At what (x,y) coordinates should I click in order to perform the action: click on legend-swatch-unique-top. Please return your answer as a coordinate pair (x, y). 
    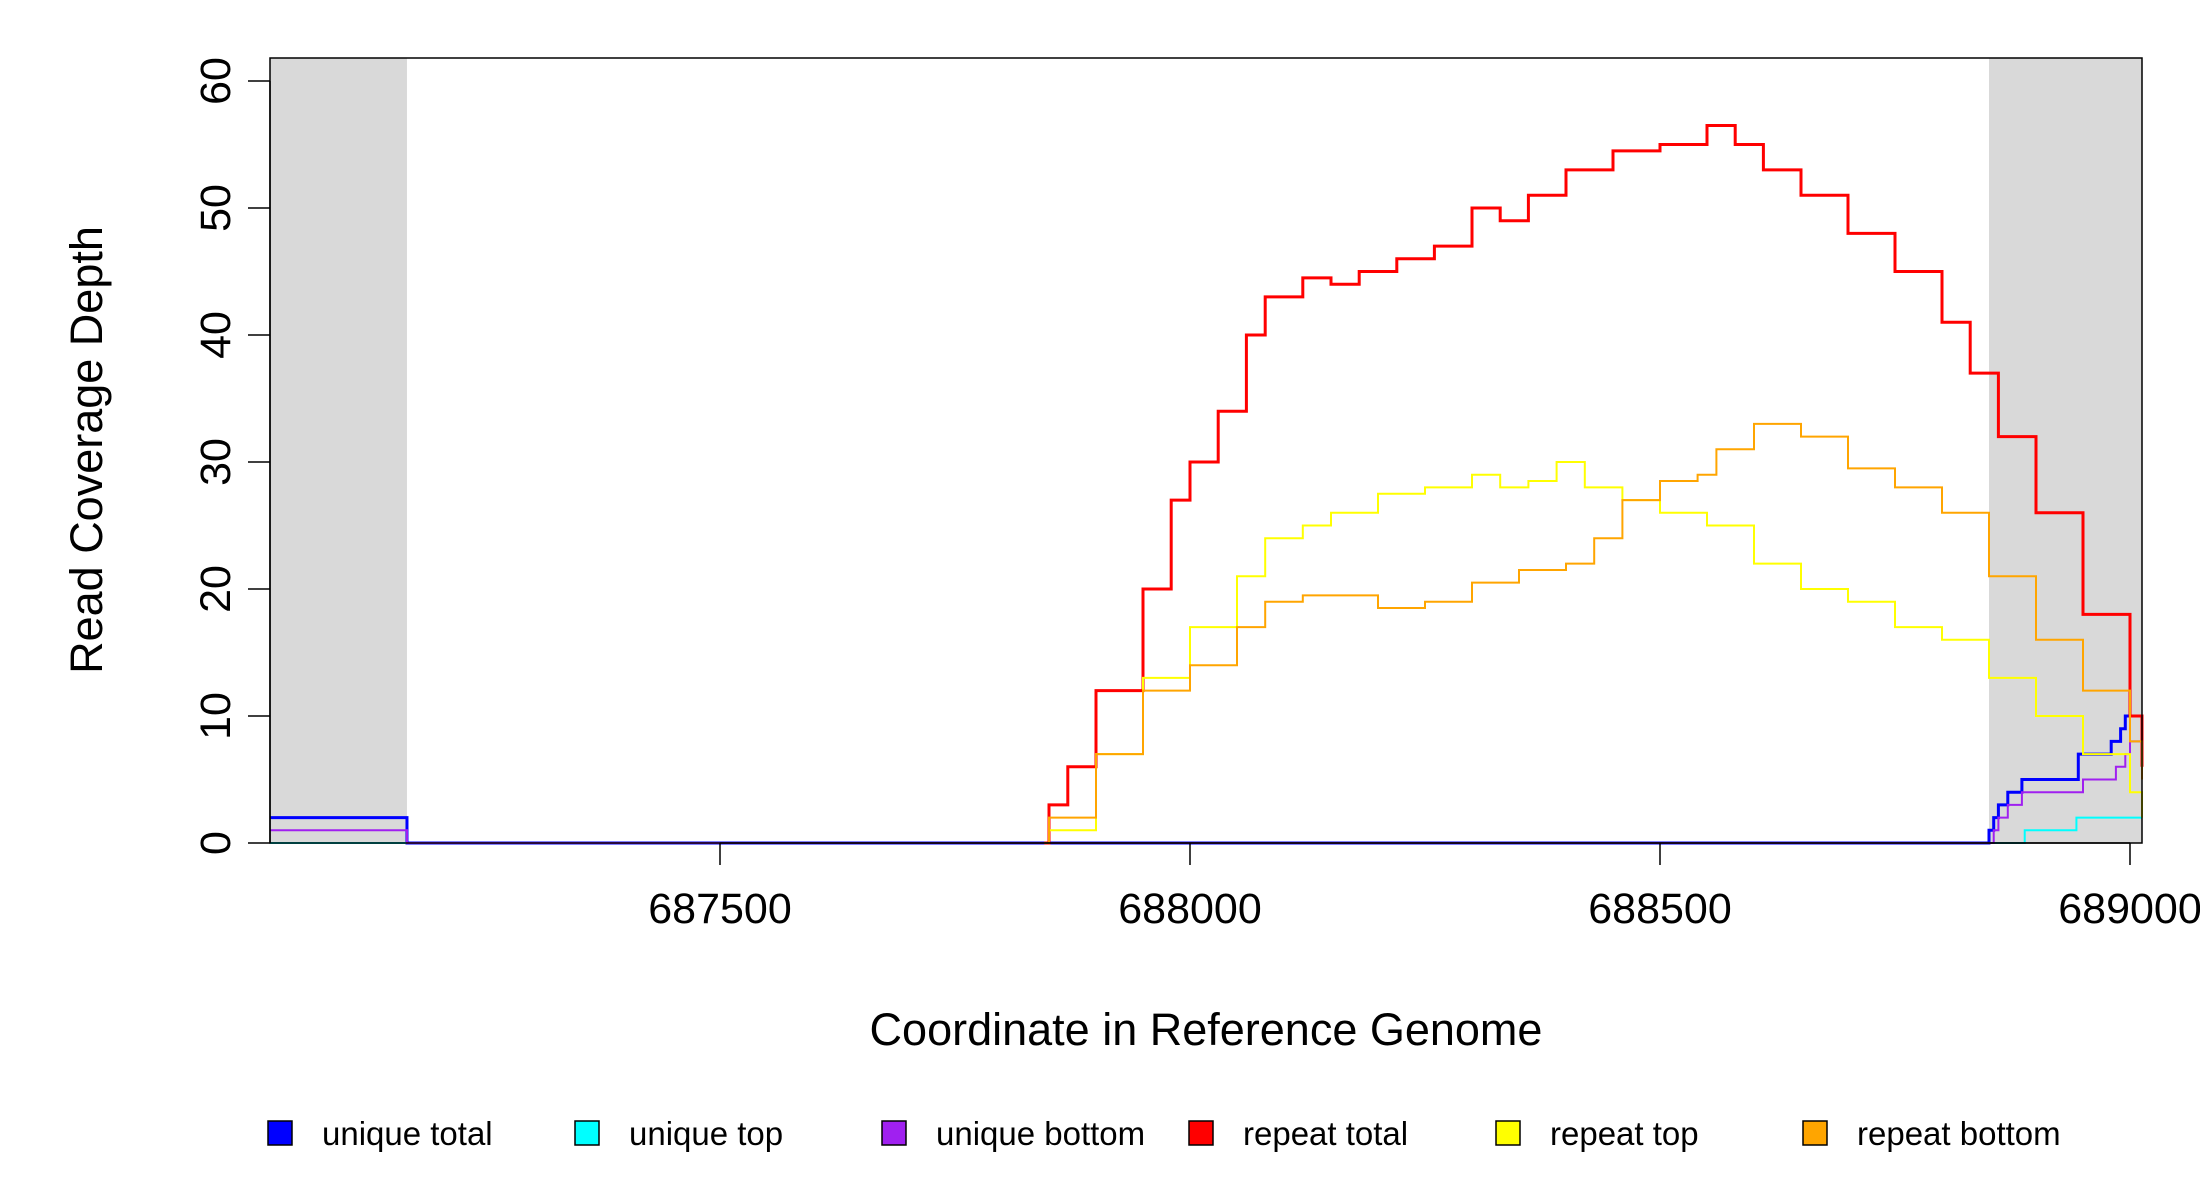
    Looking at the image, I should click on (587, 1133).